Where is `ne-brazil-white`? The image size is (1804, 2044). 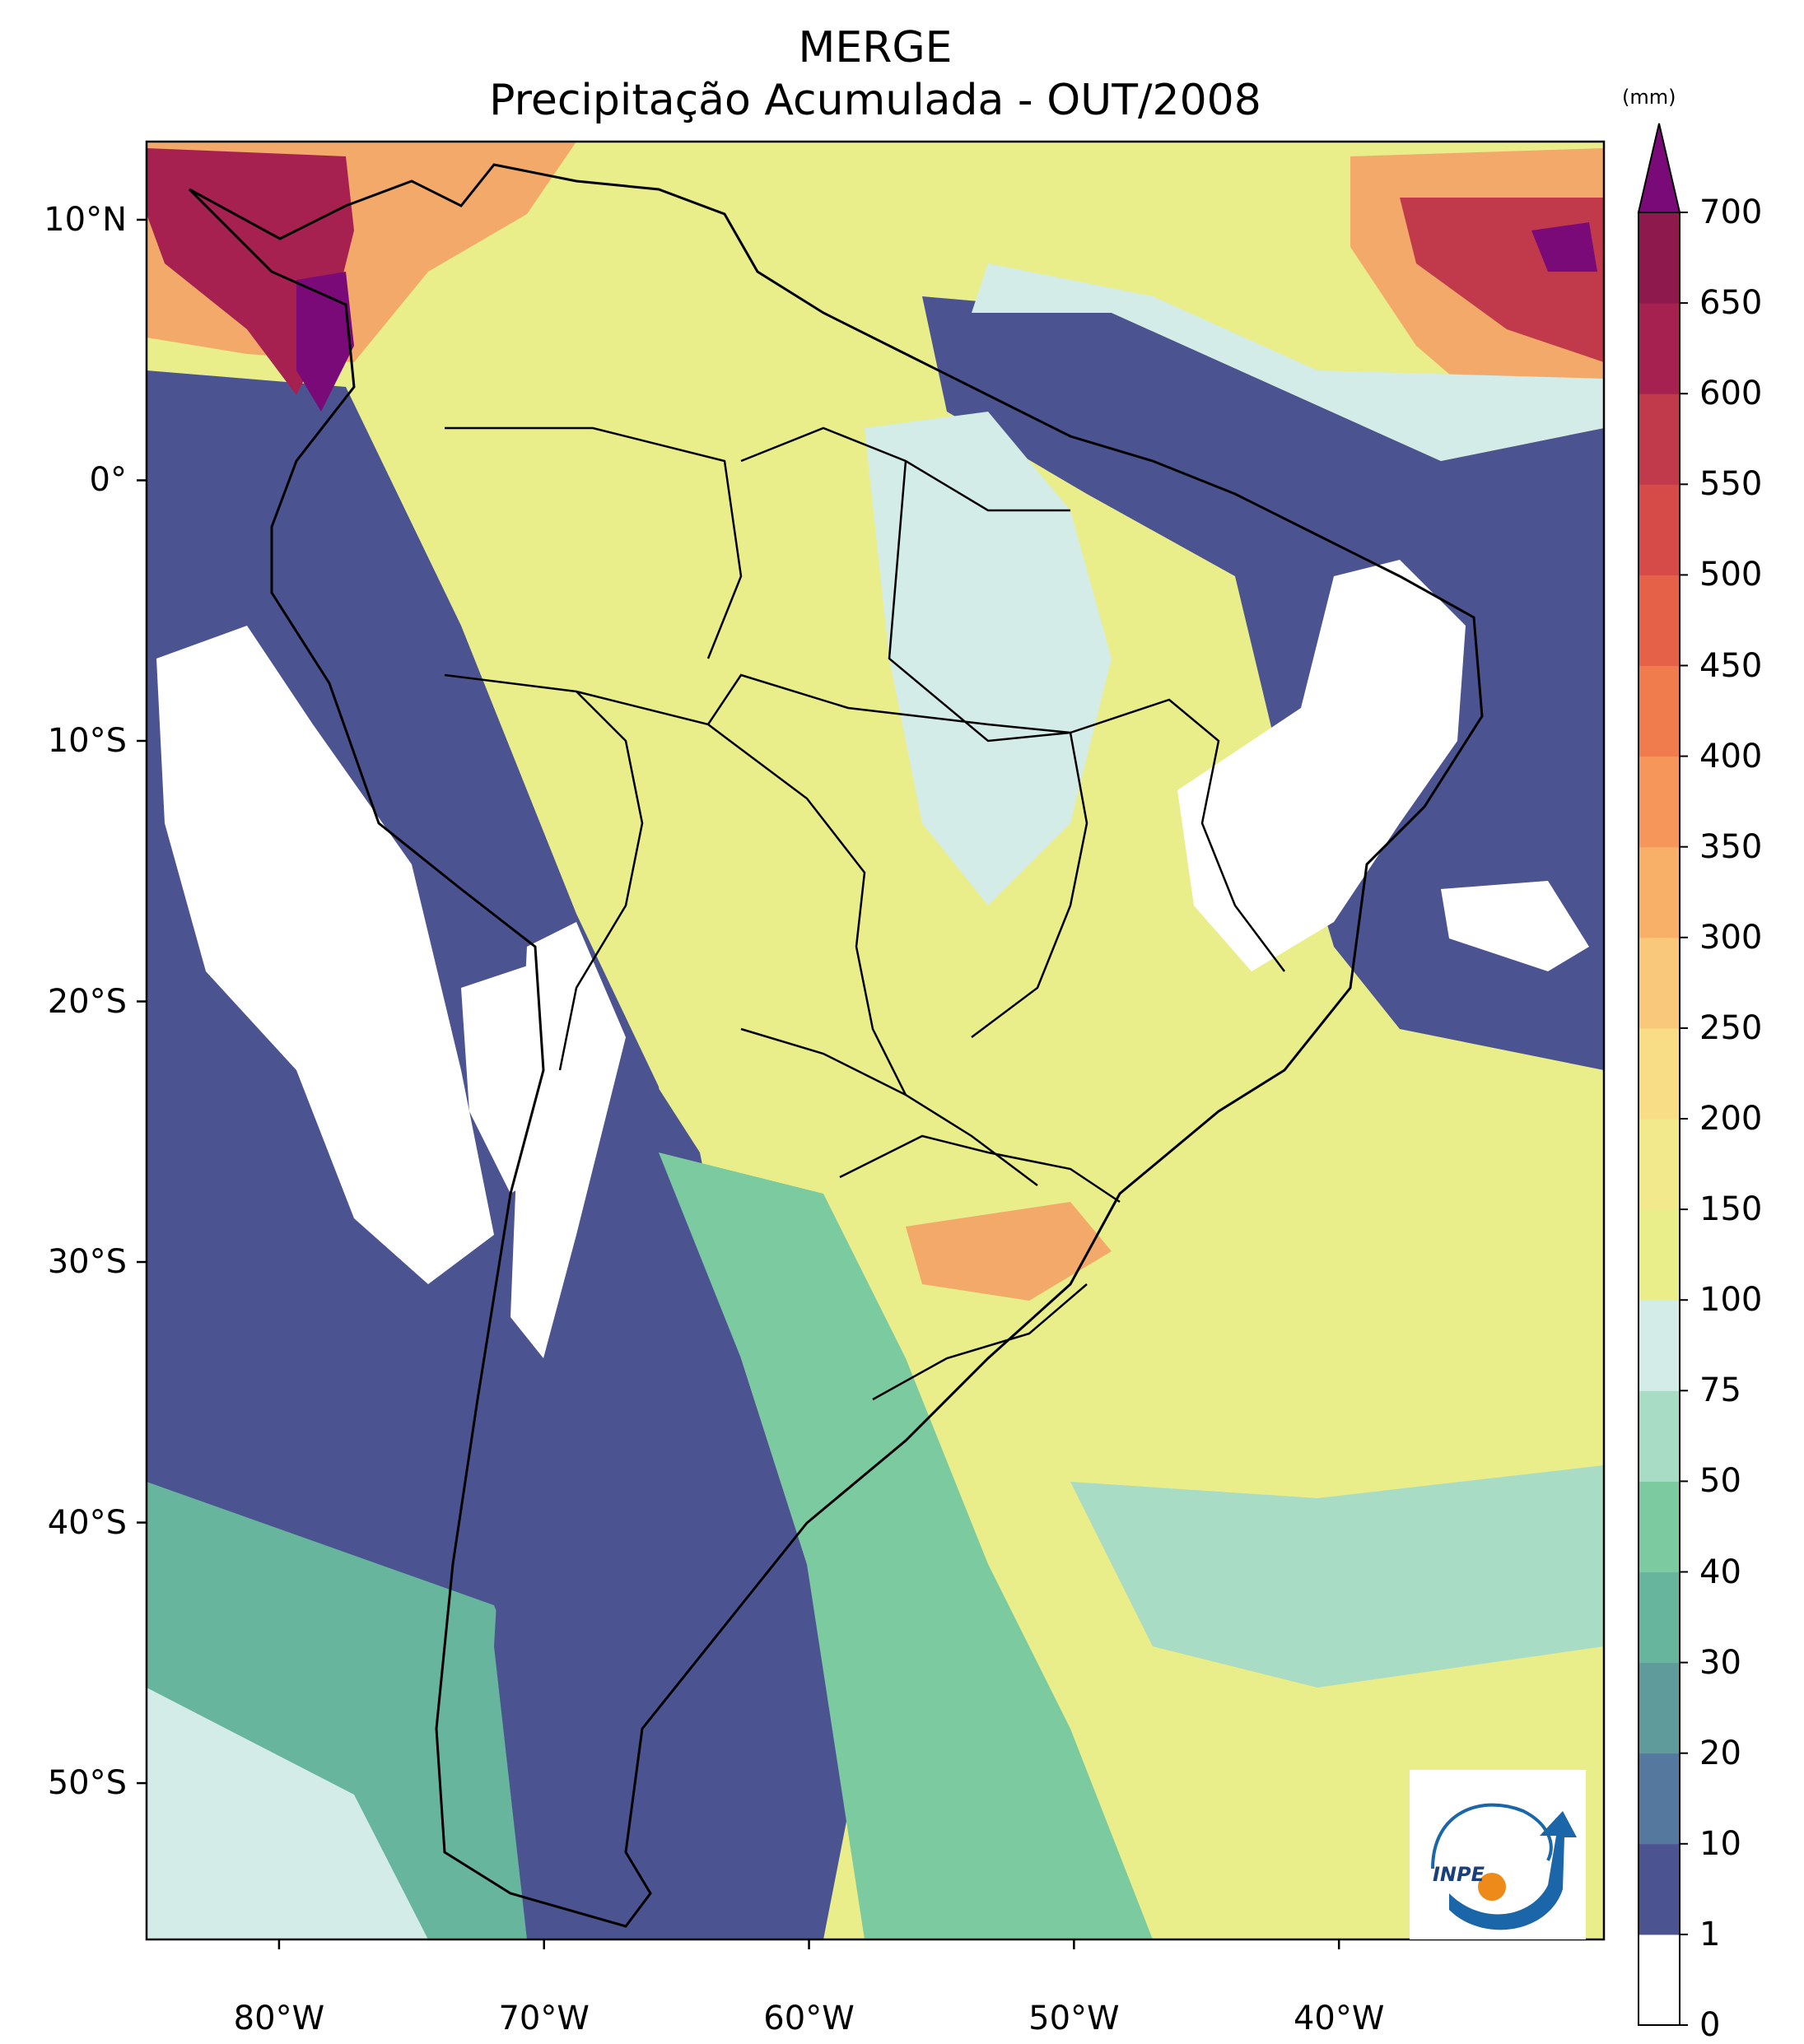
ne-brazil-white is located at coordinates (1321, 765).